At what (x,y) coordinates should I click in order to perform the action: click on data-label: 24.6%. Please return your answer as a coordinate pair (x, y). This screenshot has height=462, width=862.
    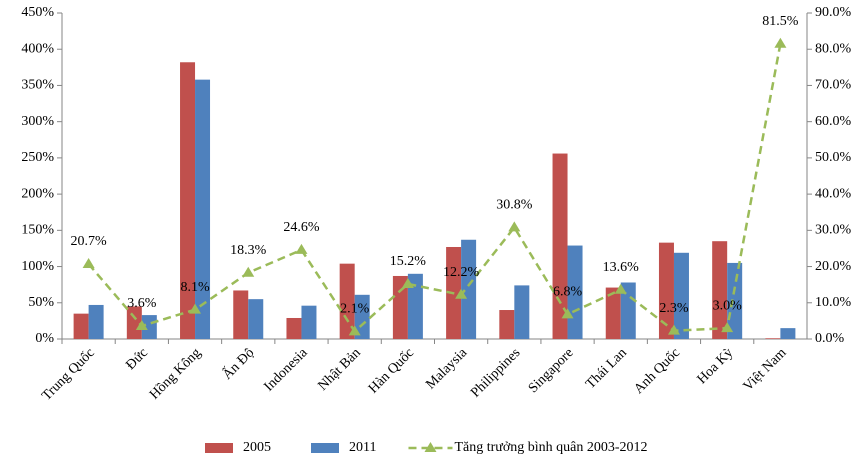
    Looking at the image, I should click on (301, 227).